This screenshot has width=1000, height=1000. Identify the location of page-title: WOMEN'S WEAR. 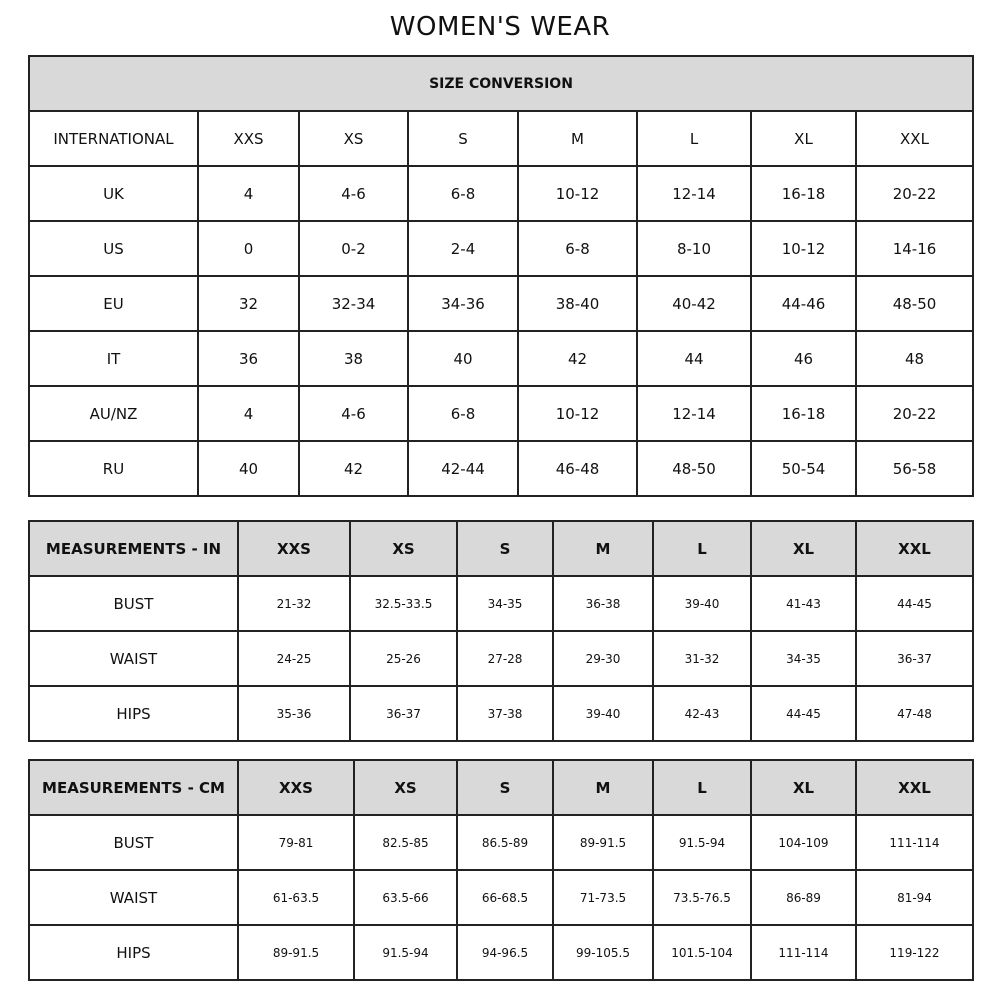
(500, 27).